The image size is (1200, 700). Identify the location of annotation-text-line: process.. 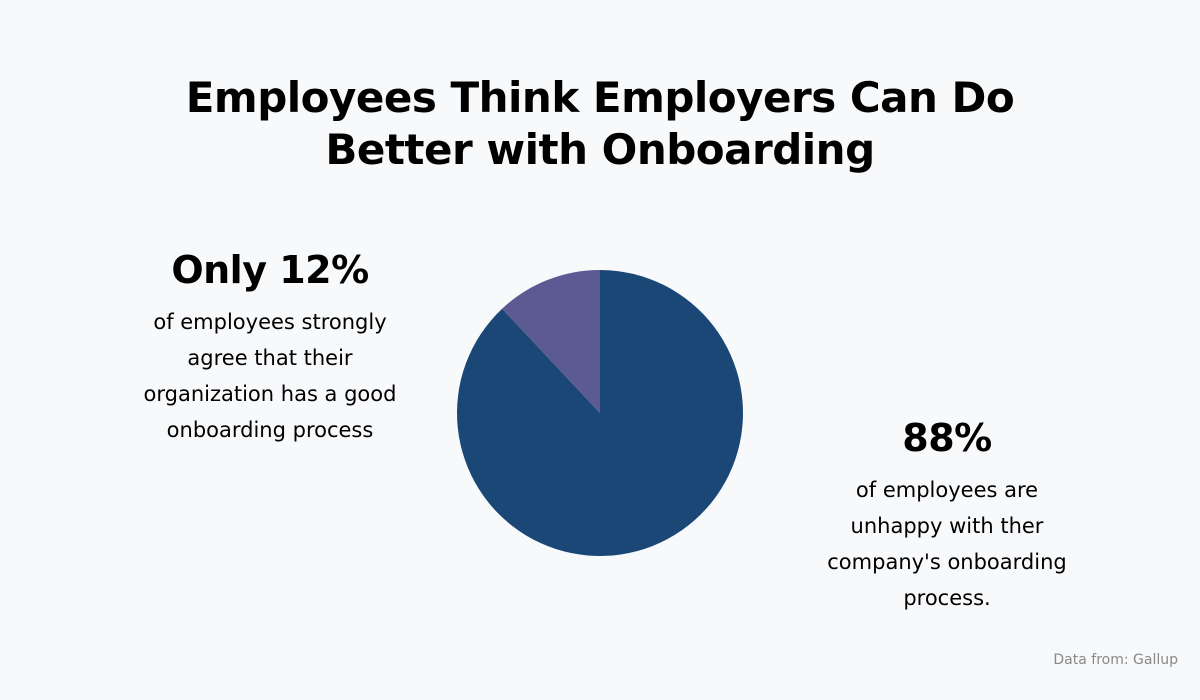
(947, 598).